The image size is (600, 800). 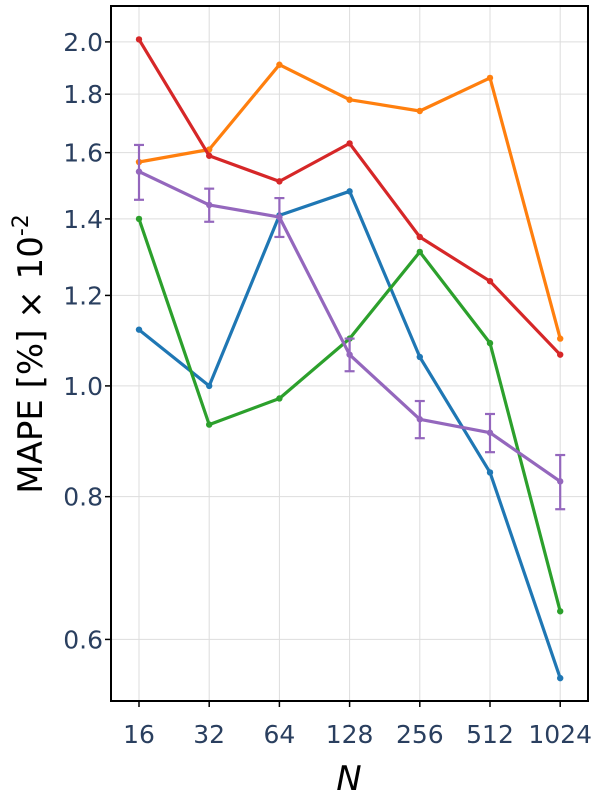 What do you see at coordinates (83, 94) in the screenshot?
I see `y-tick-label: 1.8` at bounding box center [83, 94].